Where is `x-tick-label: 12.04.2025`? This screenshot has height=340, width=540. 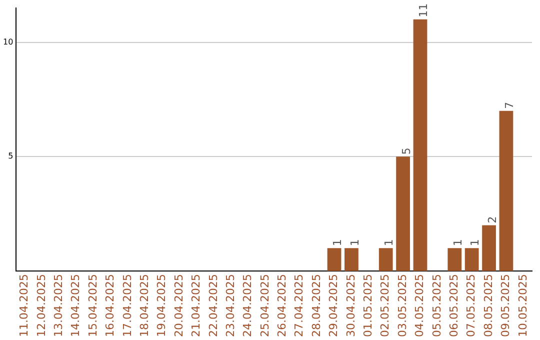 x-tick-label: 12.04.2025 is located at coordinates (41, 306).